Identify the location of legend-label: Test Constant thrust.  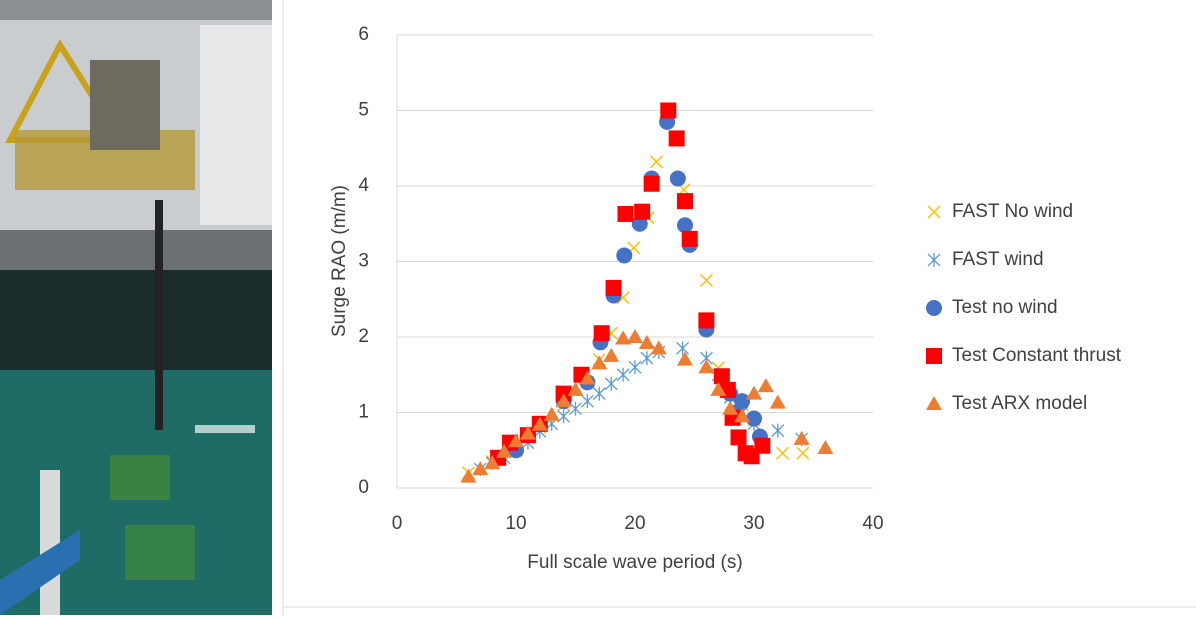
(1037, 355).